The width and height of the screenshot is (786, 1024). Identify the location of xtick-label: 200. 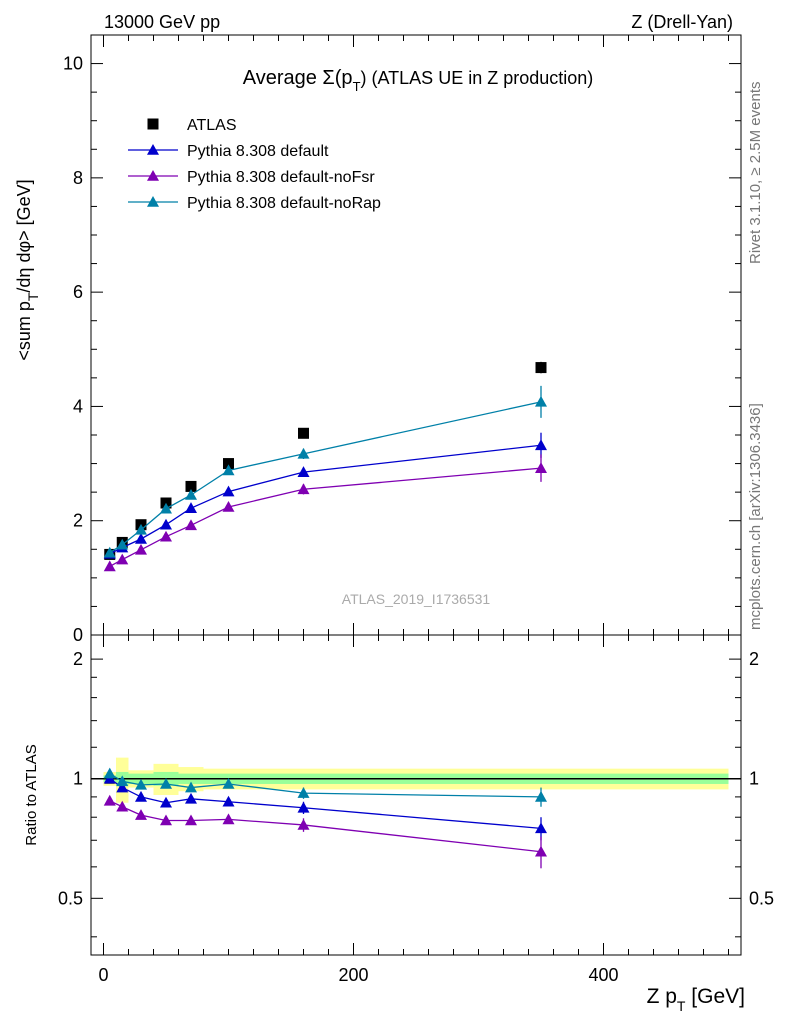
(353, 975).